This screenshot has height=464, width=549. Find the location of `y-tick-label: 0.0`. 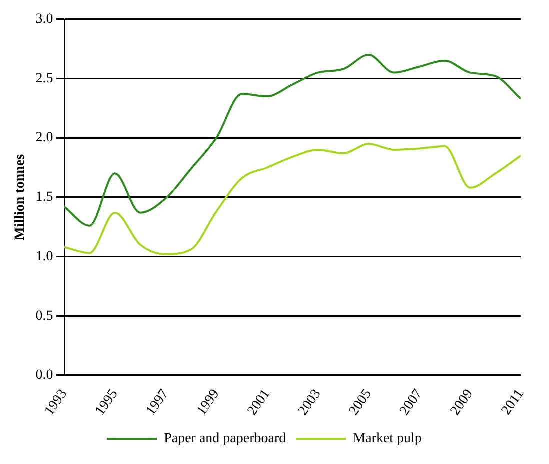

y-tick-label: 0.0 is located at coordinates (45, 376).